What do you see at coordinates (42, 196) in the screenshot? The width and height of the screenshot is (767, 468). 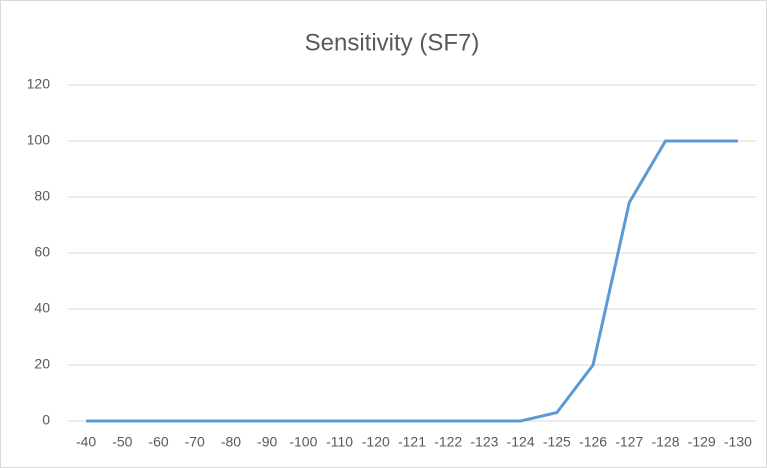 I see `y-tick-label: 80` at bounding box center [42, 196].